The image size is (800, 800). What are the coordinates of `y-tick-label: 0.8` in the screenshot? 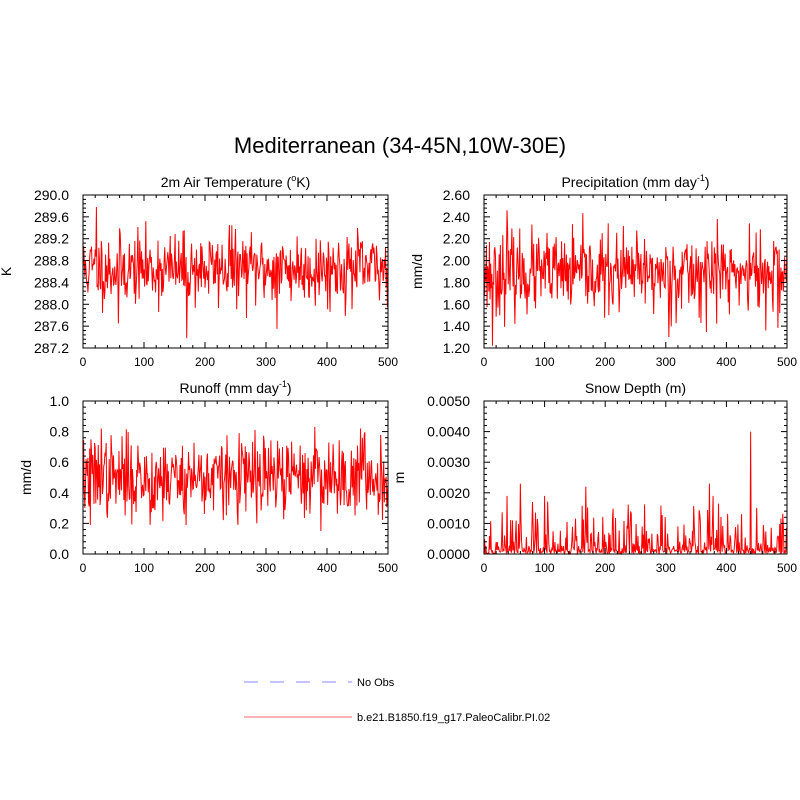 It's located at (60, 432).